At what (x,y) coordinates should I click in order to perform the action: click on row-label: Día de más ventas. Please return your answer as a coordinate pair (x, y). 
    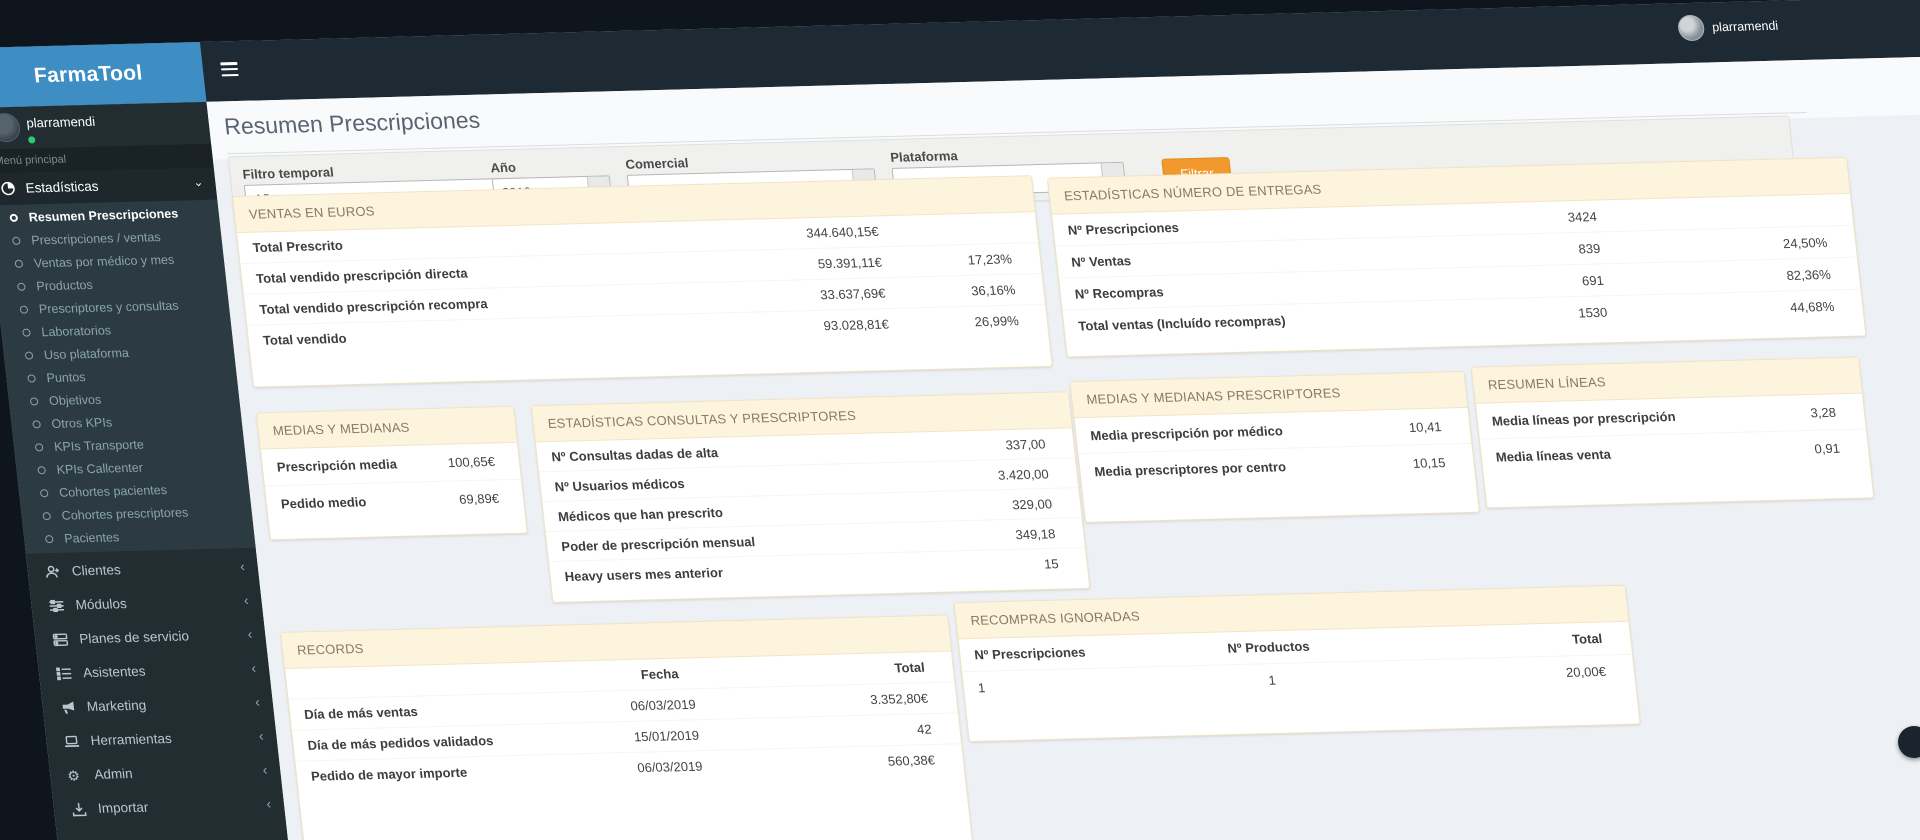
    Looking at the image, I should click on (361, 713).